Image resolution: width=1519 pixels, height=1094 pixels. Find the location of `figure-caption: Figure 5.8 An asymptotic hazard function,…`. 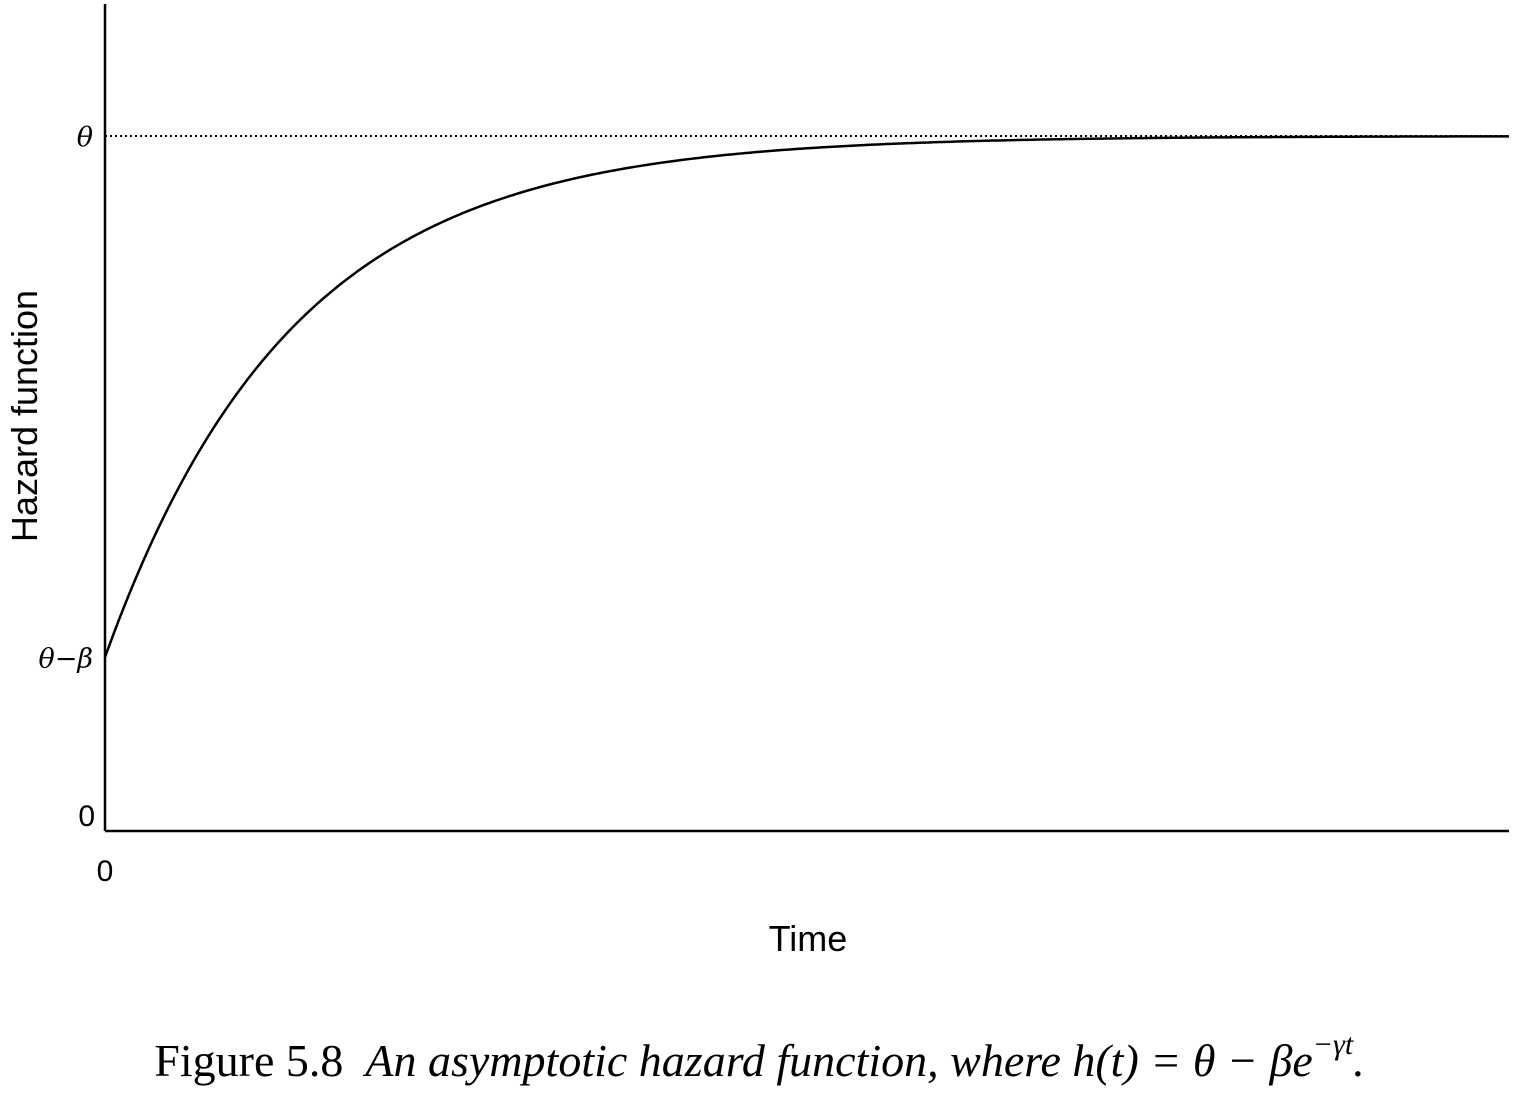

figure-caption: Figure 5.8 An asymptotic hazard function,… is located at coordinates (759, 1058).